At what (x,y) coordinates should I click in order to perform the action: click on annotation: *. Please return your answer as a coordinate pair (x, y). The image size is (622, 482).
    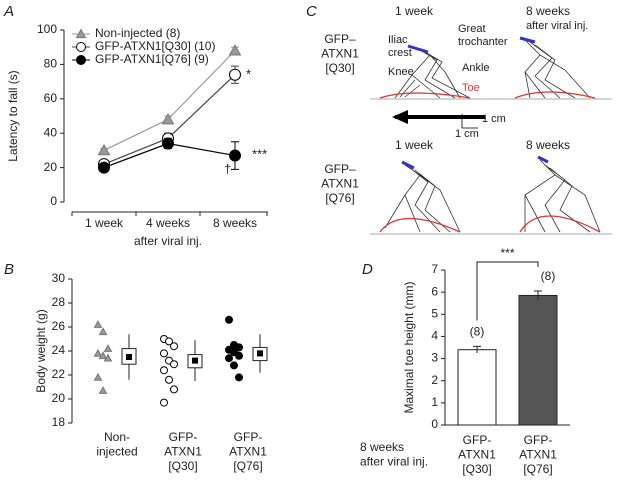
    Looking at the image, I should click on (248, 73).